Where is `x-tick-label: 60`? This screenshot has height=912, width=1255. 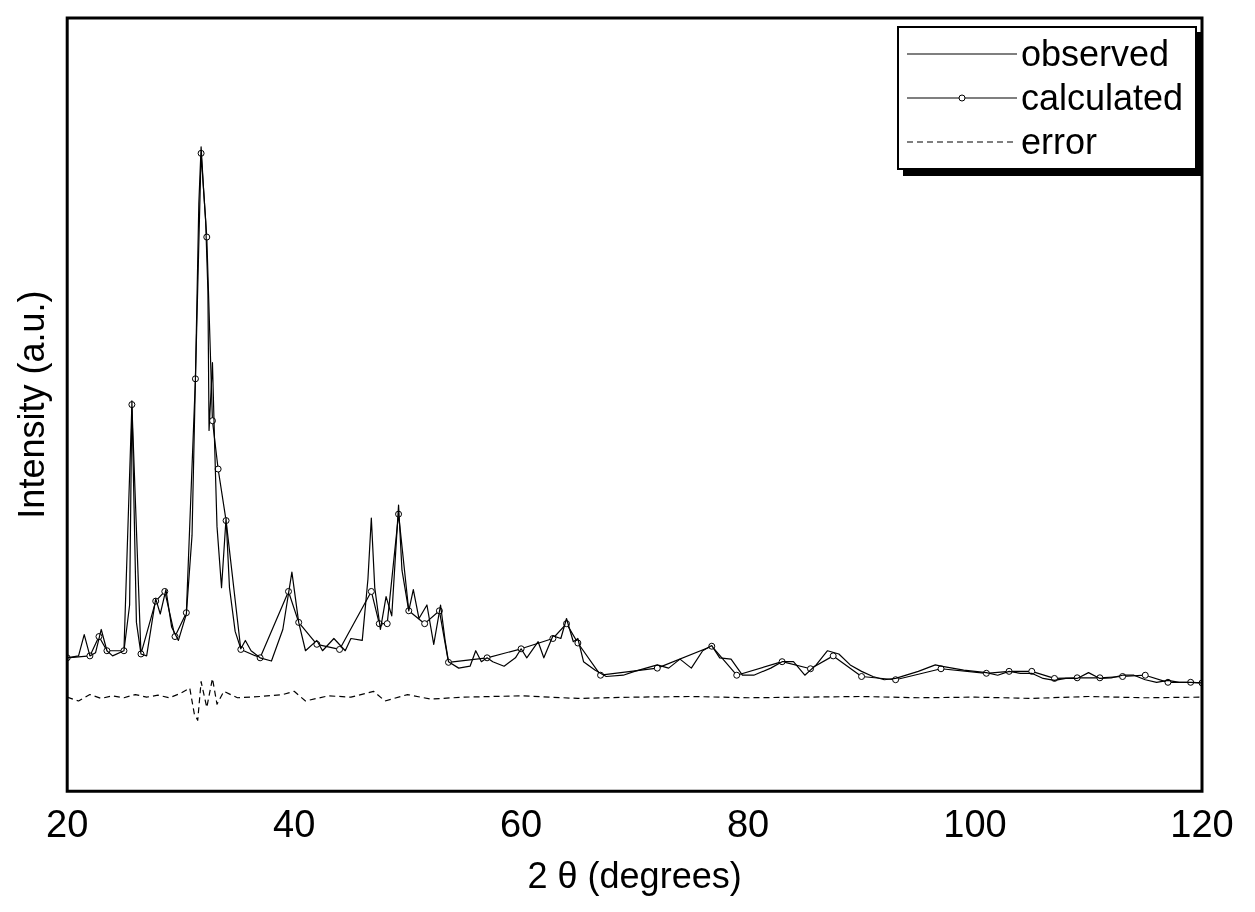 x-tick-label: 60 is located at coordinates (521, 824).